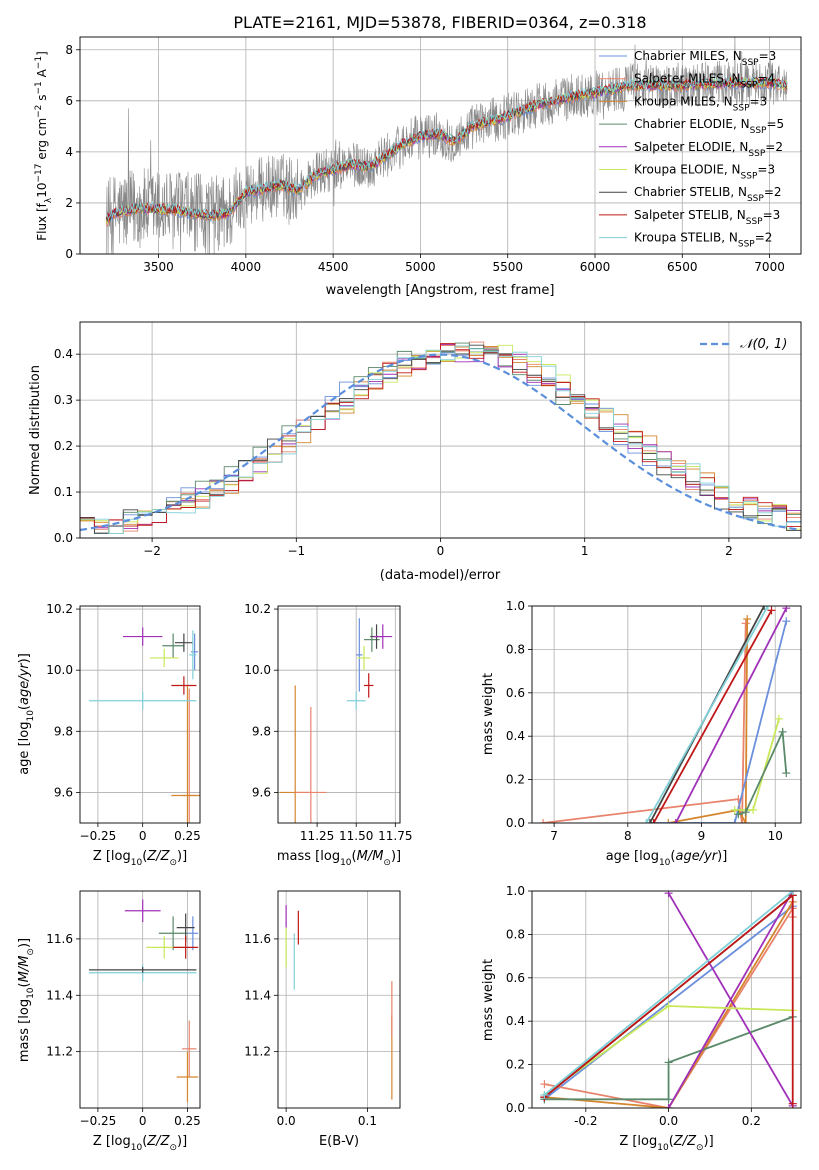  Describe the element at coordinates (729, 551) in the screenshot. I see `x-tick-label: 2` at that location.